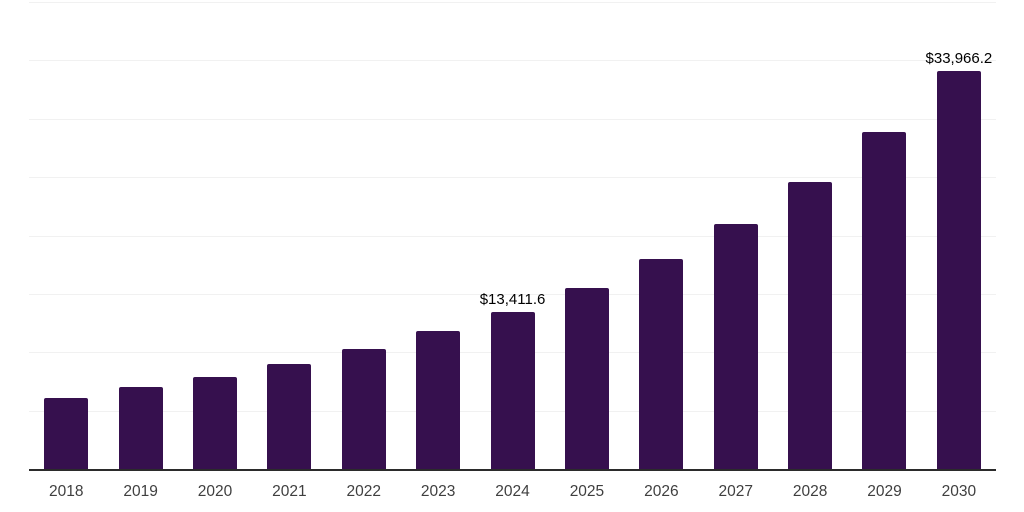 This screenshot has height=512, width=1024. I want to click on bar-column-2026, so click(661, 235).